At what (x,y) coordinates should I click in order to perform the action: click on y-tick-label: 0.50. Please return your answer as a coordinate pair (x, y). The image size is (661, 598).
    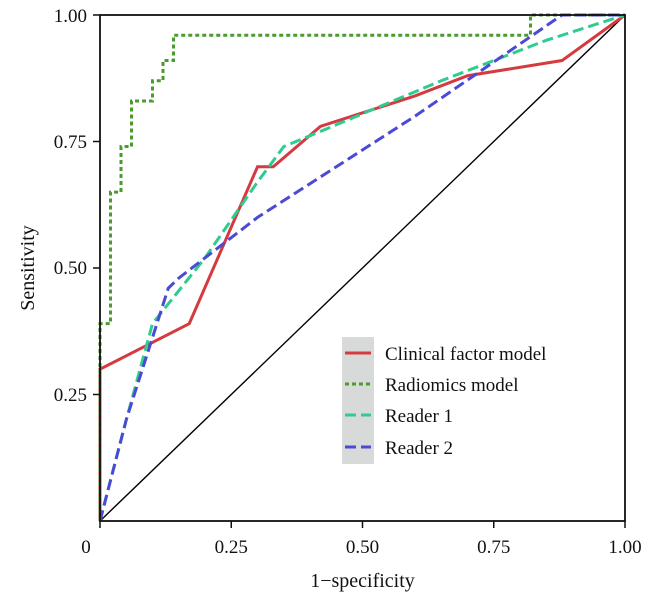
    Looking at the image, I should click on (70, 268).